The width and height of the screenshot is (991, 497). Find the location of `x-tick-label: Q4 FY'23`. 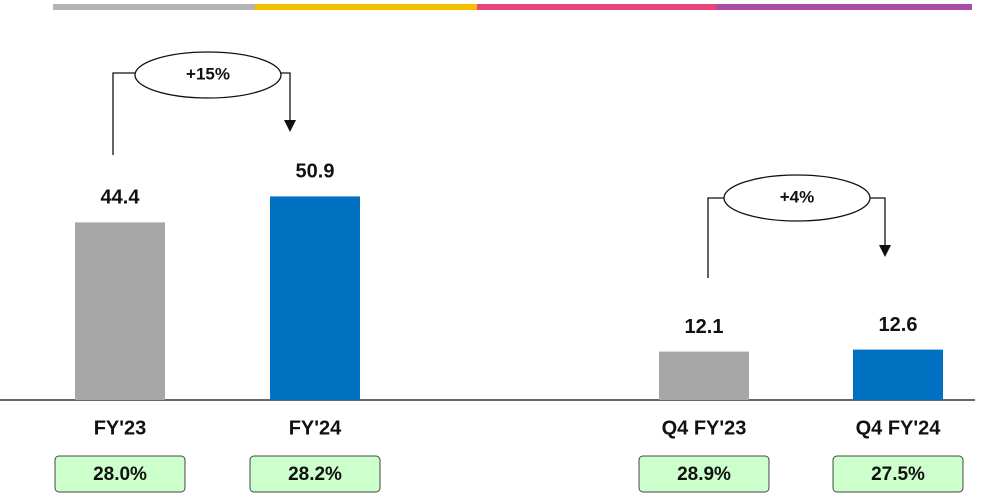

x-tick-label: Q4 FY'23 is located at coordinates (704, 428).